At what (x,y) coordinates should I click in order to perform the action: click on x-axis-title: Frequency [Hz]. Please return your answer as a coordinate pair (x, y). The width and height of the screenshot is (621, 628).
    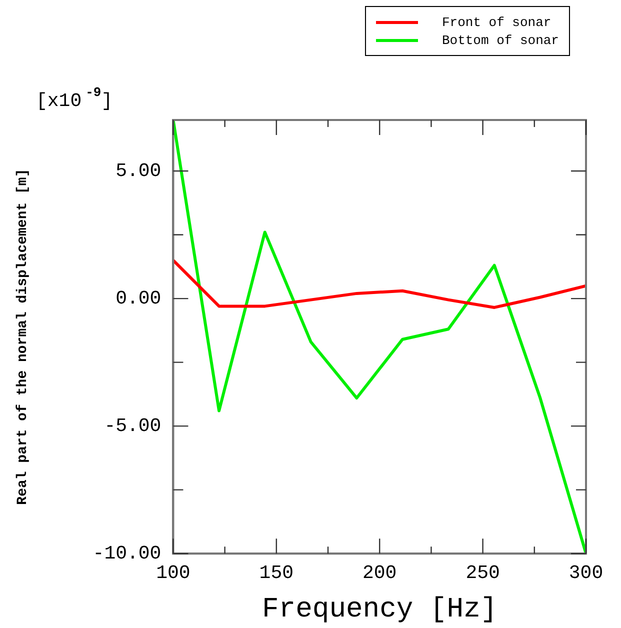
    Looking at the image, I should click on (380, 610).